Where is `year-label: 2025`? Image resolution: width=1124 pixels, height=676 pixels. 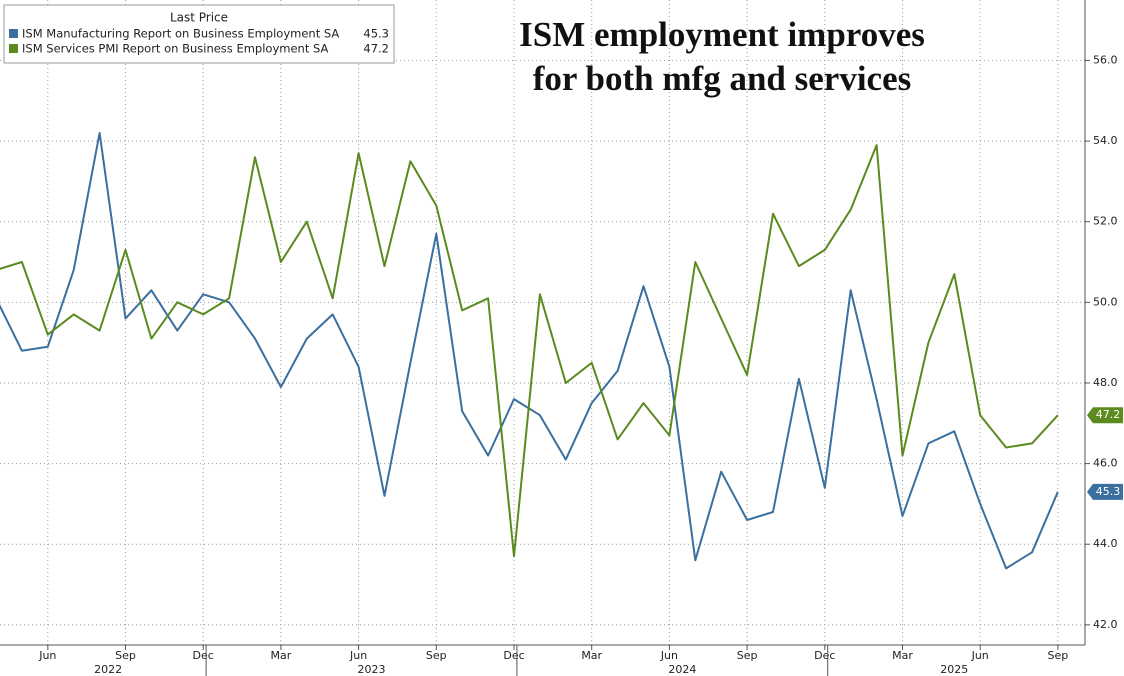 year-label: 2025 is located at coordinates (954, 669).